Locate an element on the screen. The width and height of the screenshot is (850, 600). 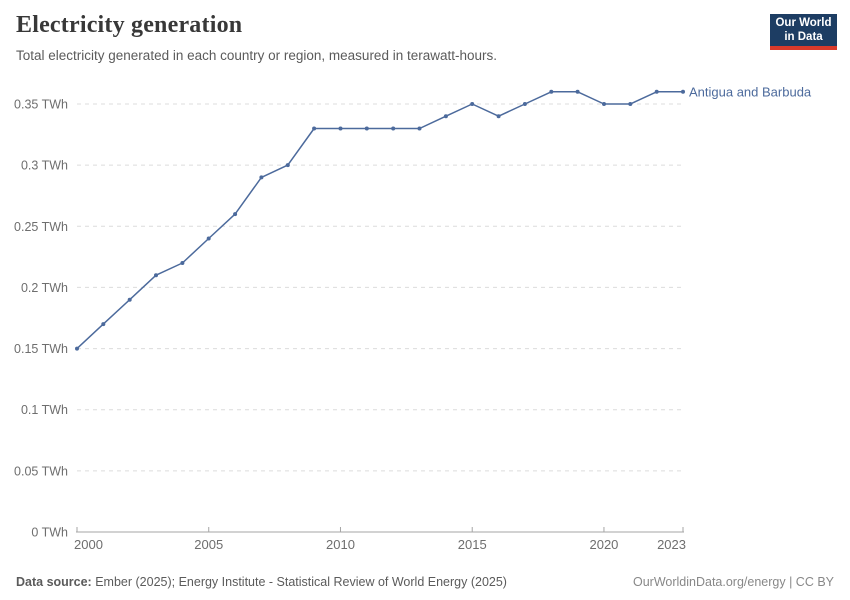
chart-title: Electricity generation is located at coordinates (129, 25).